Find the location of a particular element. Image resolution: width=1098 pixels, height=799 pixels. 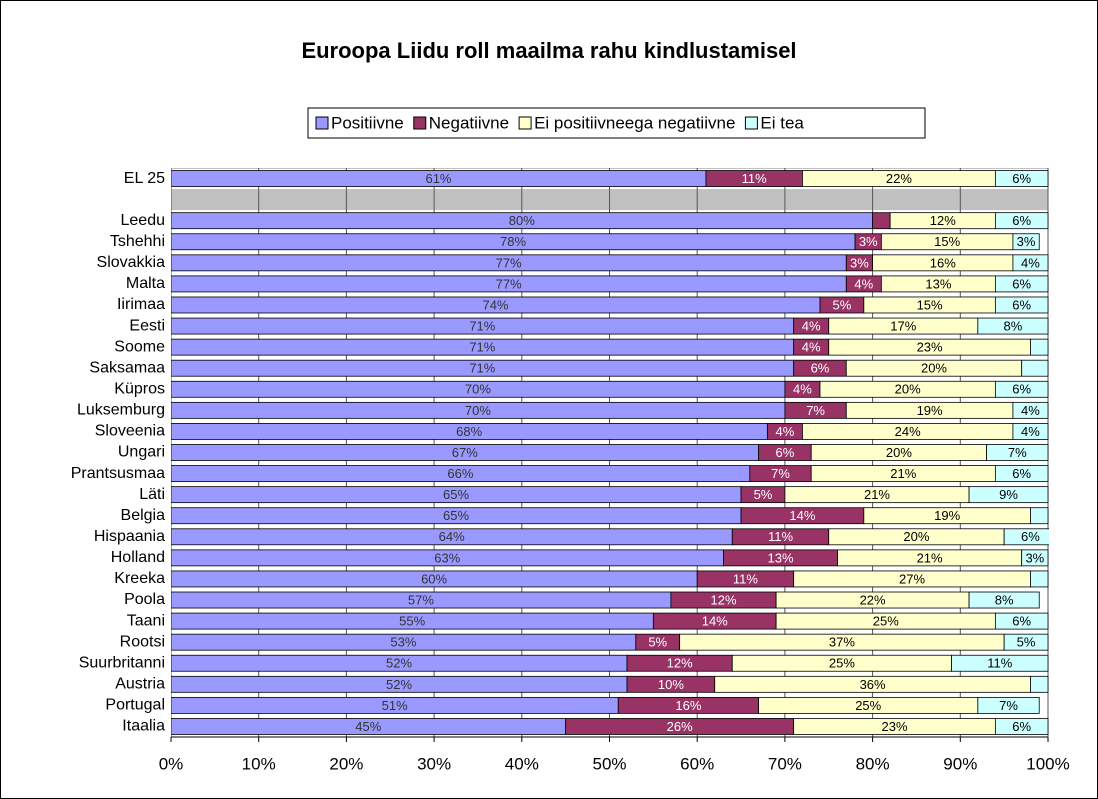

data-label: 51% is located at coordinates (395, 705).